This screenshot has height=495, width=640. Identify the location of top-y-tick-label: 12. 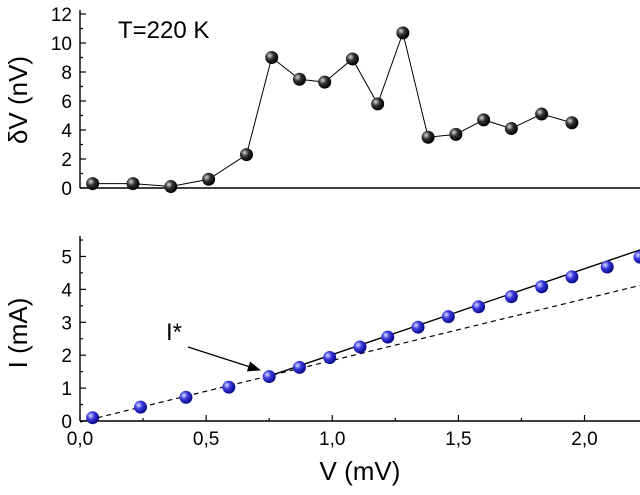
(61, 15).